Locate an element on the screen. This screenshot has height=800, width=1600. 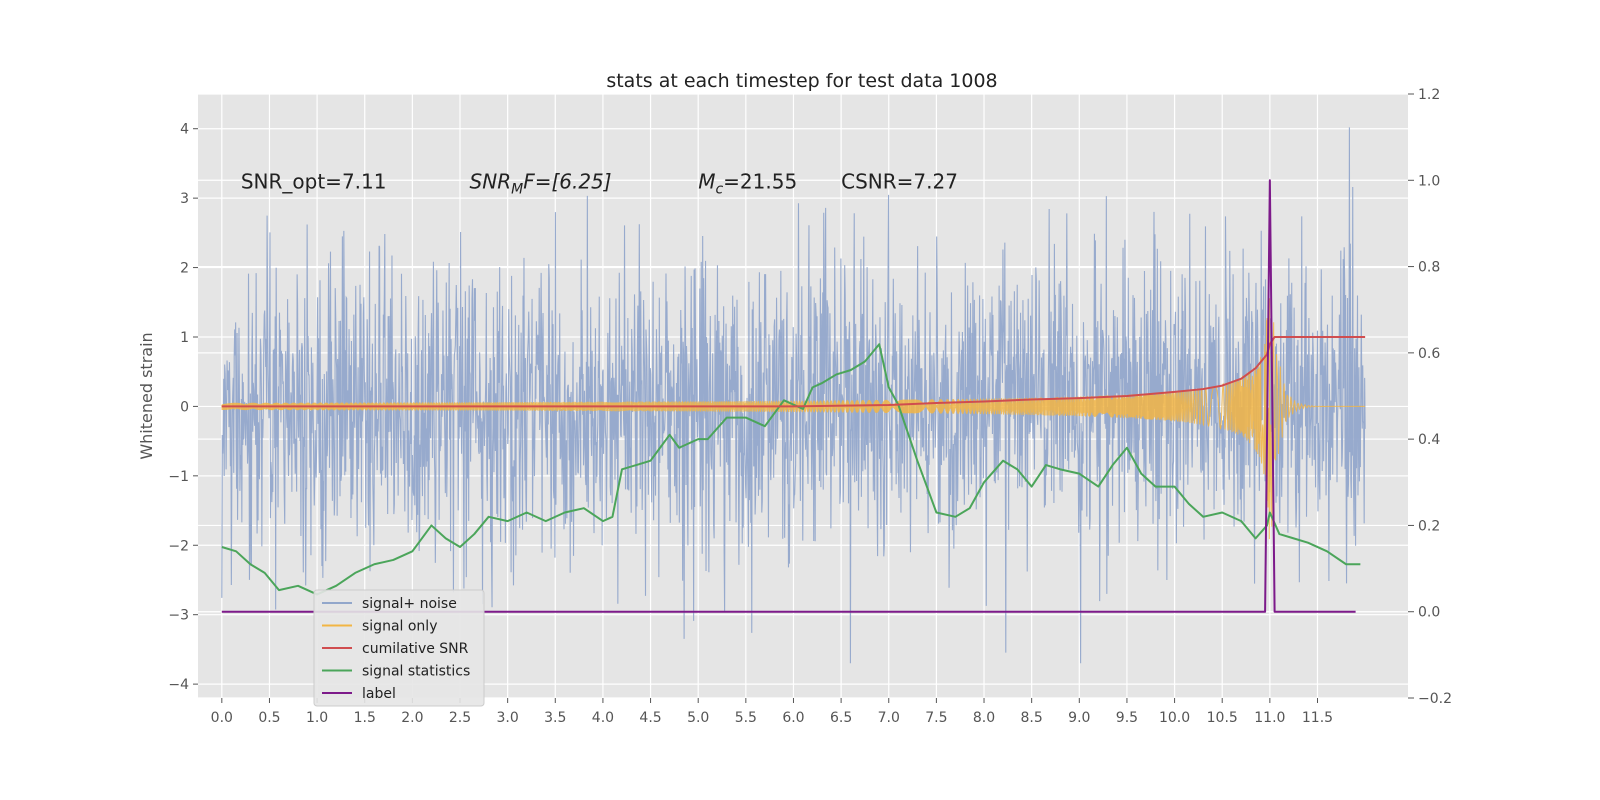
x-tick-label: 10.5 is located at coordinates (1222, 718).